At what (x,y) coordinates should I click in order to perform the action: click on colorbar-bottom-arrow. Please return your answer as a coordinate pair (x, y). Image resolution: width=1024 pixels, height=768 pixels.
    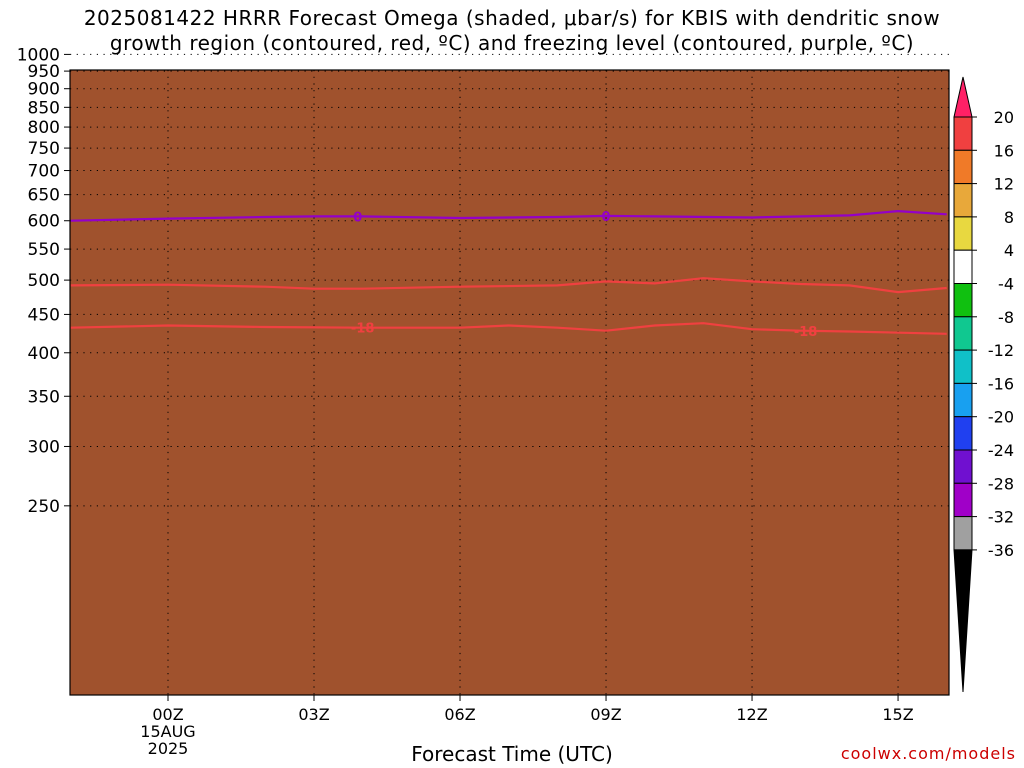
    Looking at the image, I should click on (963, 621).